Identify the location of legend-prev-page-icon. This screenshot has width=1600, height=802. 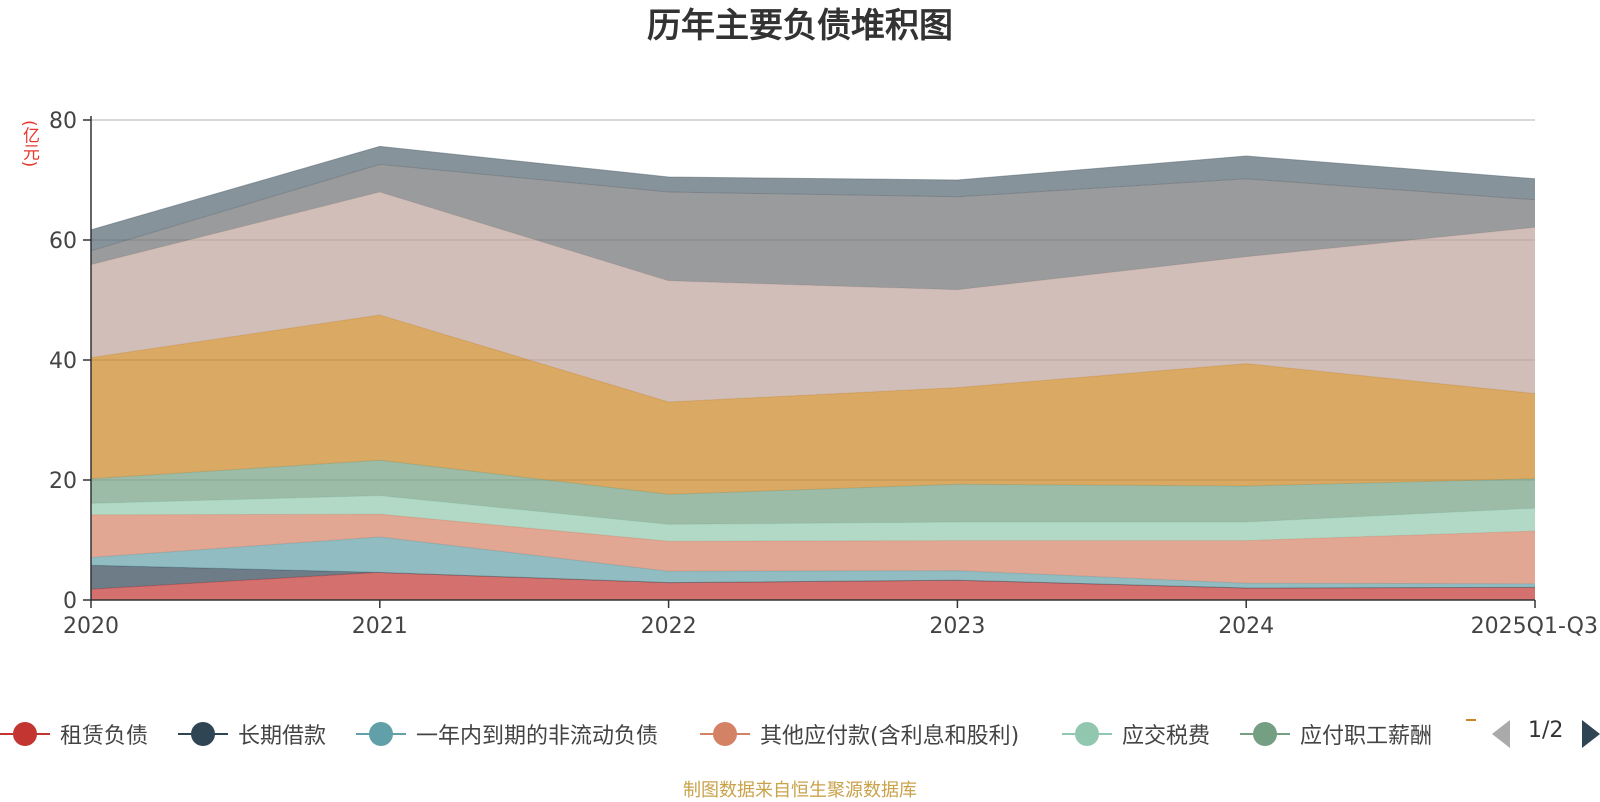
(1501, 734).